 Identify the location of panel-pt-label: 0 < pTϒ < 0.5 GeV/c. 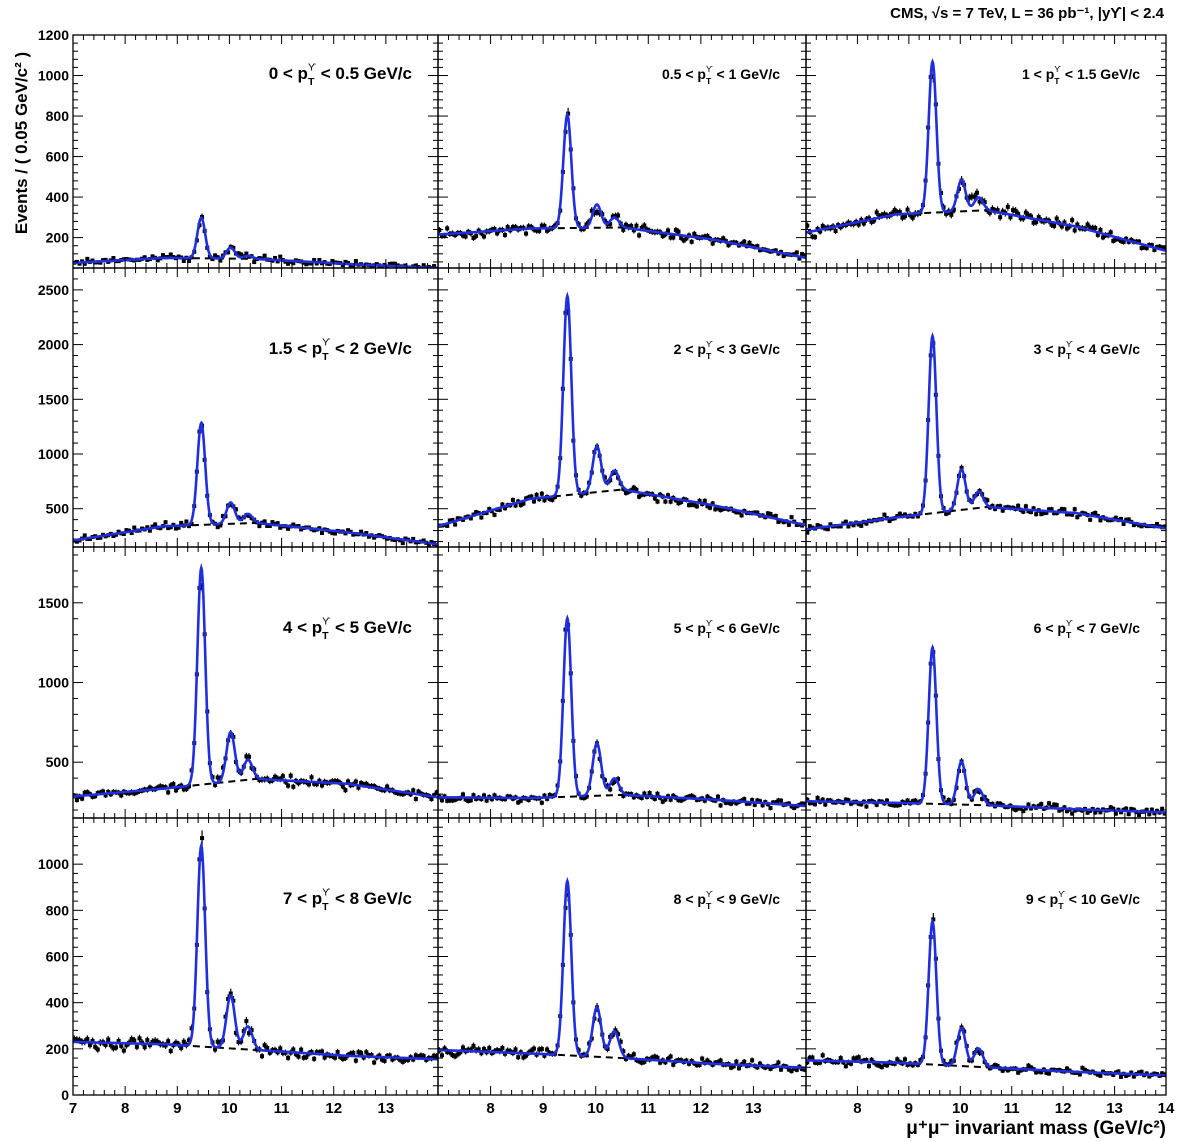
(340, 75).